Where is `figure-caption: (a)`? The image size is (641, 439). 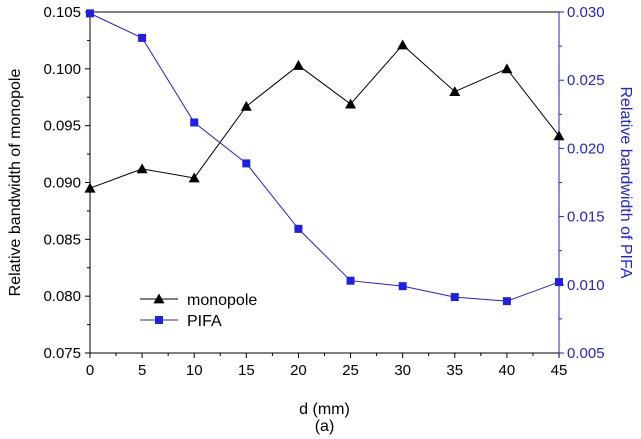
figure-caption: (a) is located at coordinates (325, 426).